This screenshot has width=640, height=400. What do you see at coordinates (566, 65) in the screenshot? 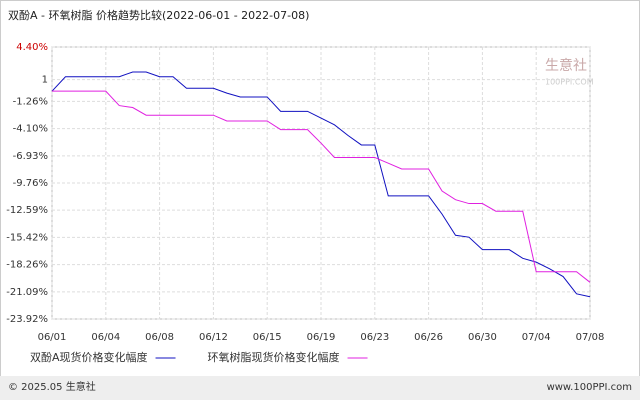
I see `watermark: 生意社` at bounding box center [566, 65].